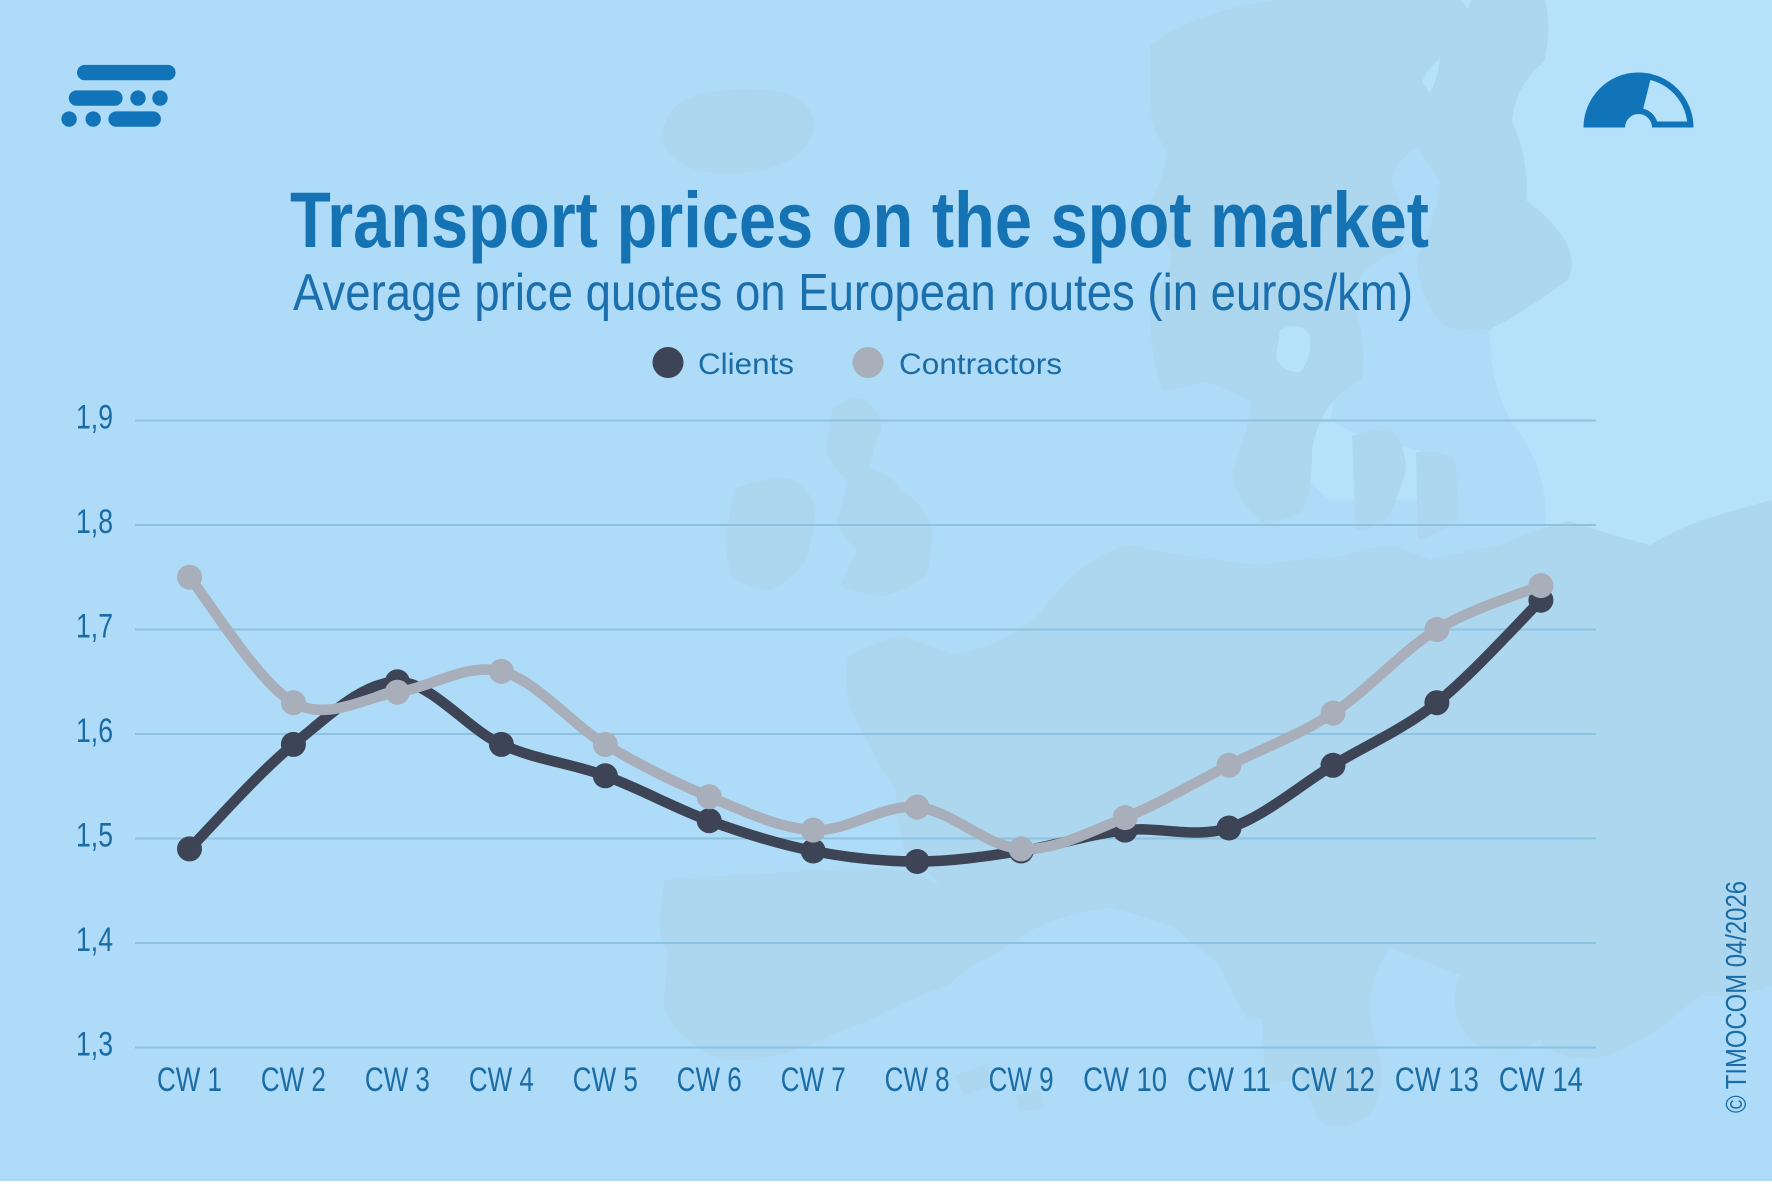  Describe the element at coordinates (1737, 997) in the screenshot. I see `svg-text: © TIMOCOM 04/2026` at that location.